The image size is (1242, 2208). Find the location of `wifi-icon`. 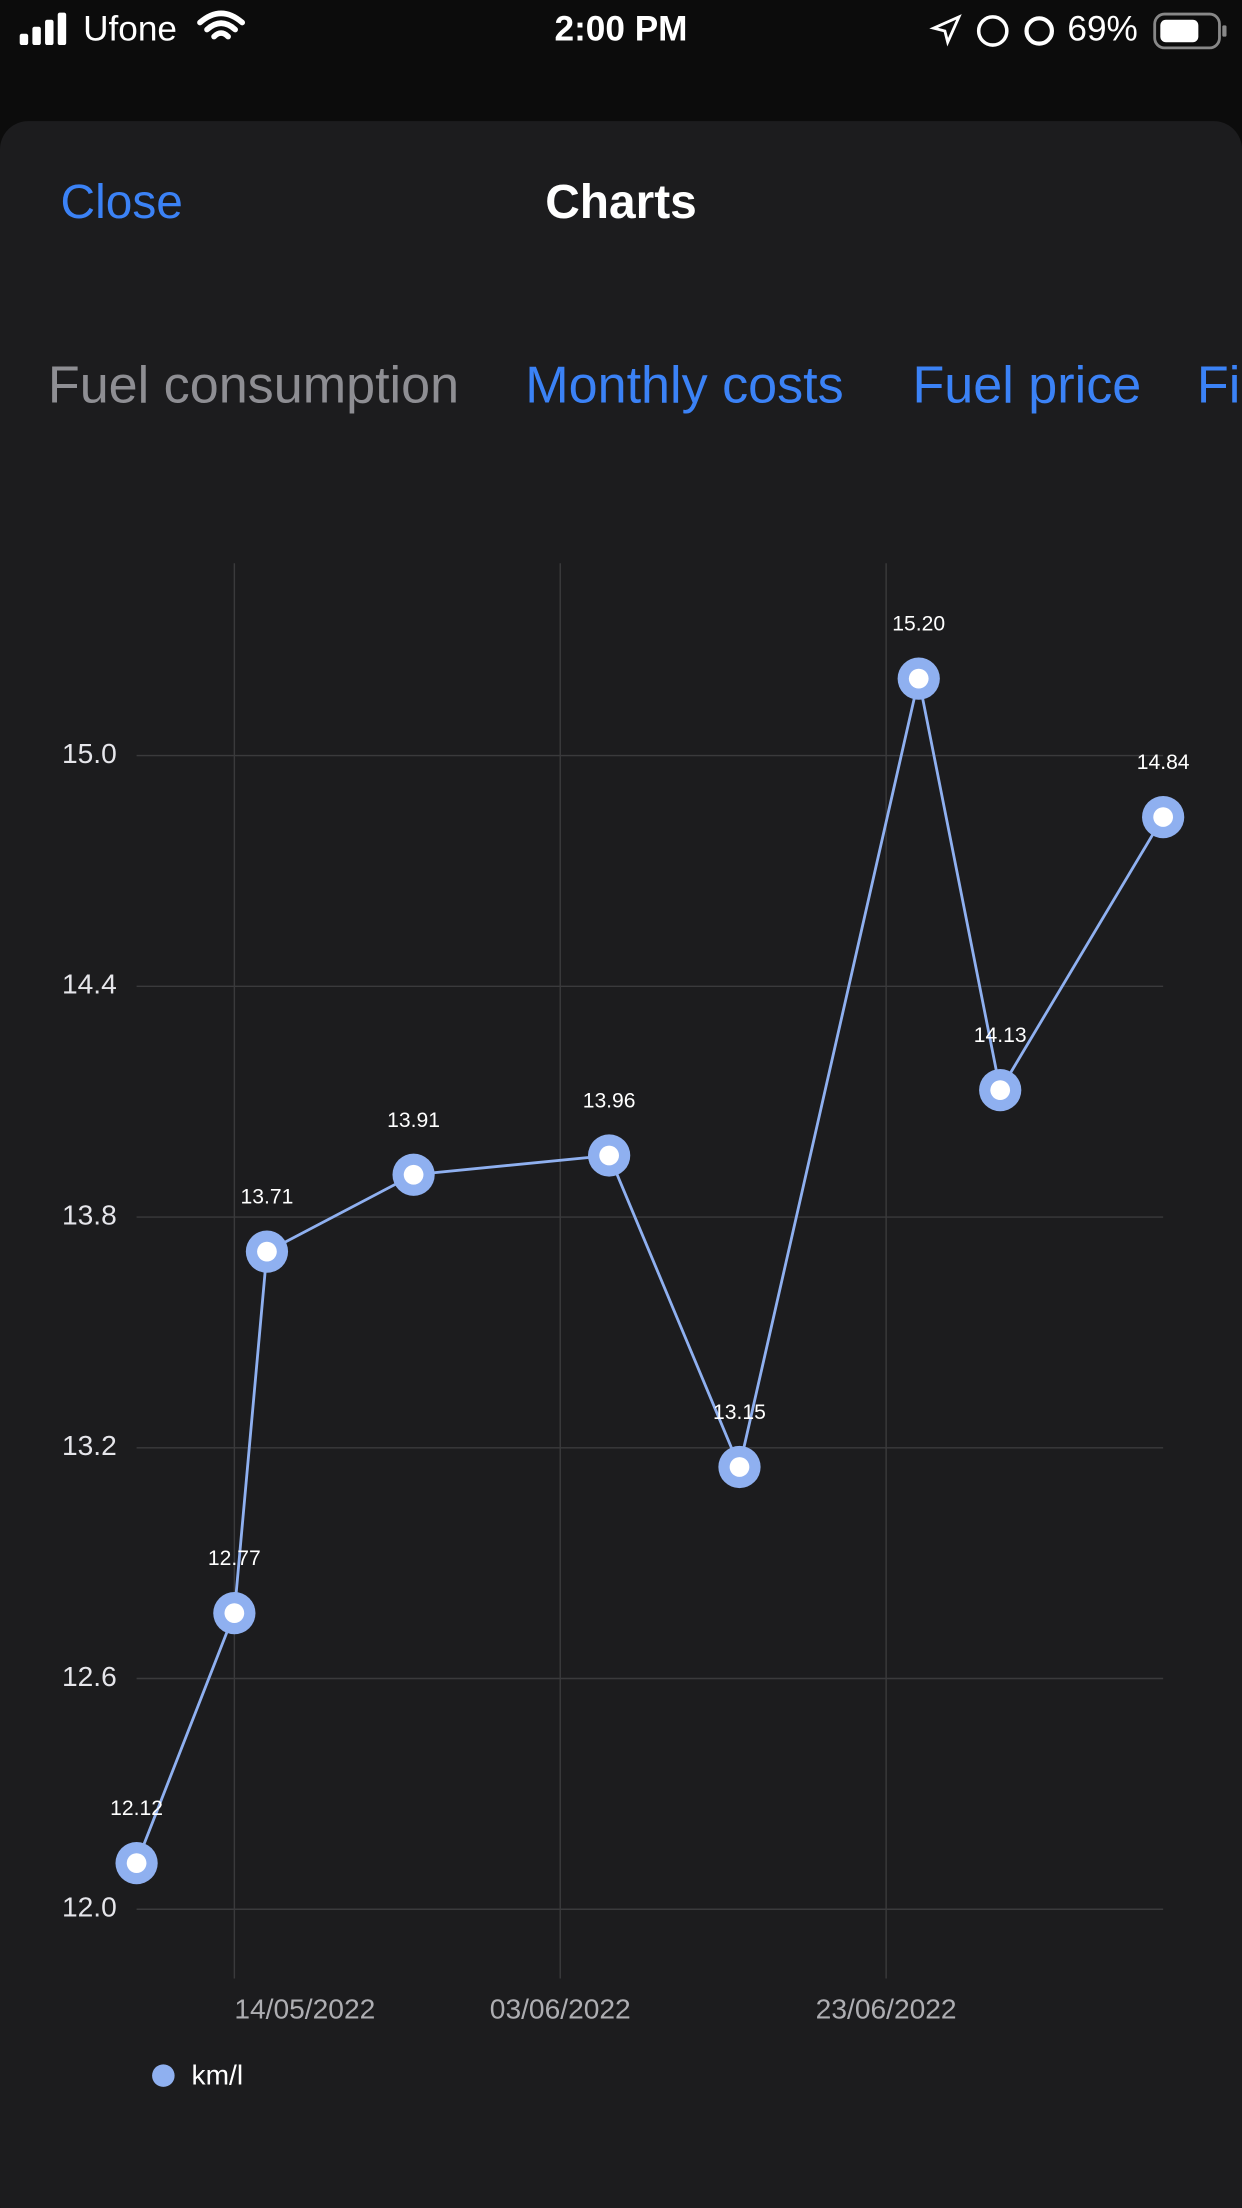

wifi-icon is located at coordinates (221, 25).